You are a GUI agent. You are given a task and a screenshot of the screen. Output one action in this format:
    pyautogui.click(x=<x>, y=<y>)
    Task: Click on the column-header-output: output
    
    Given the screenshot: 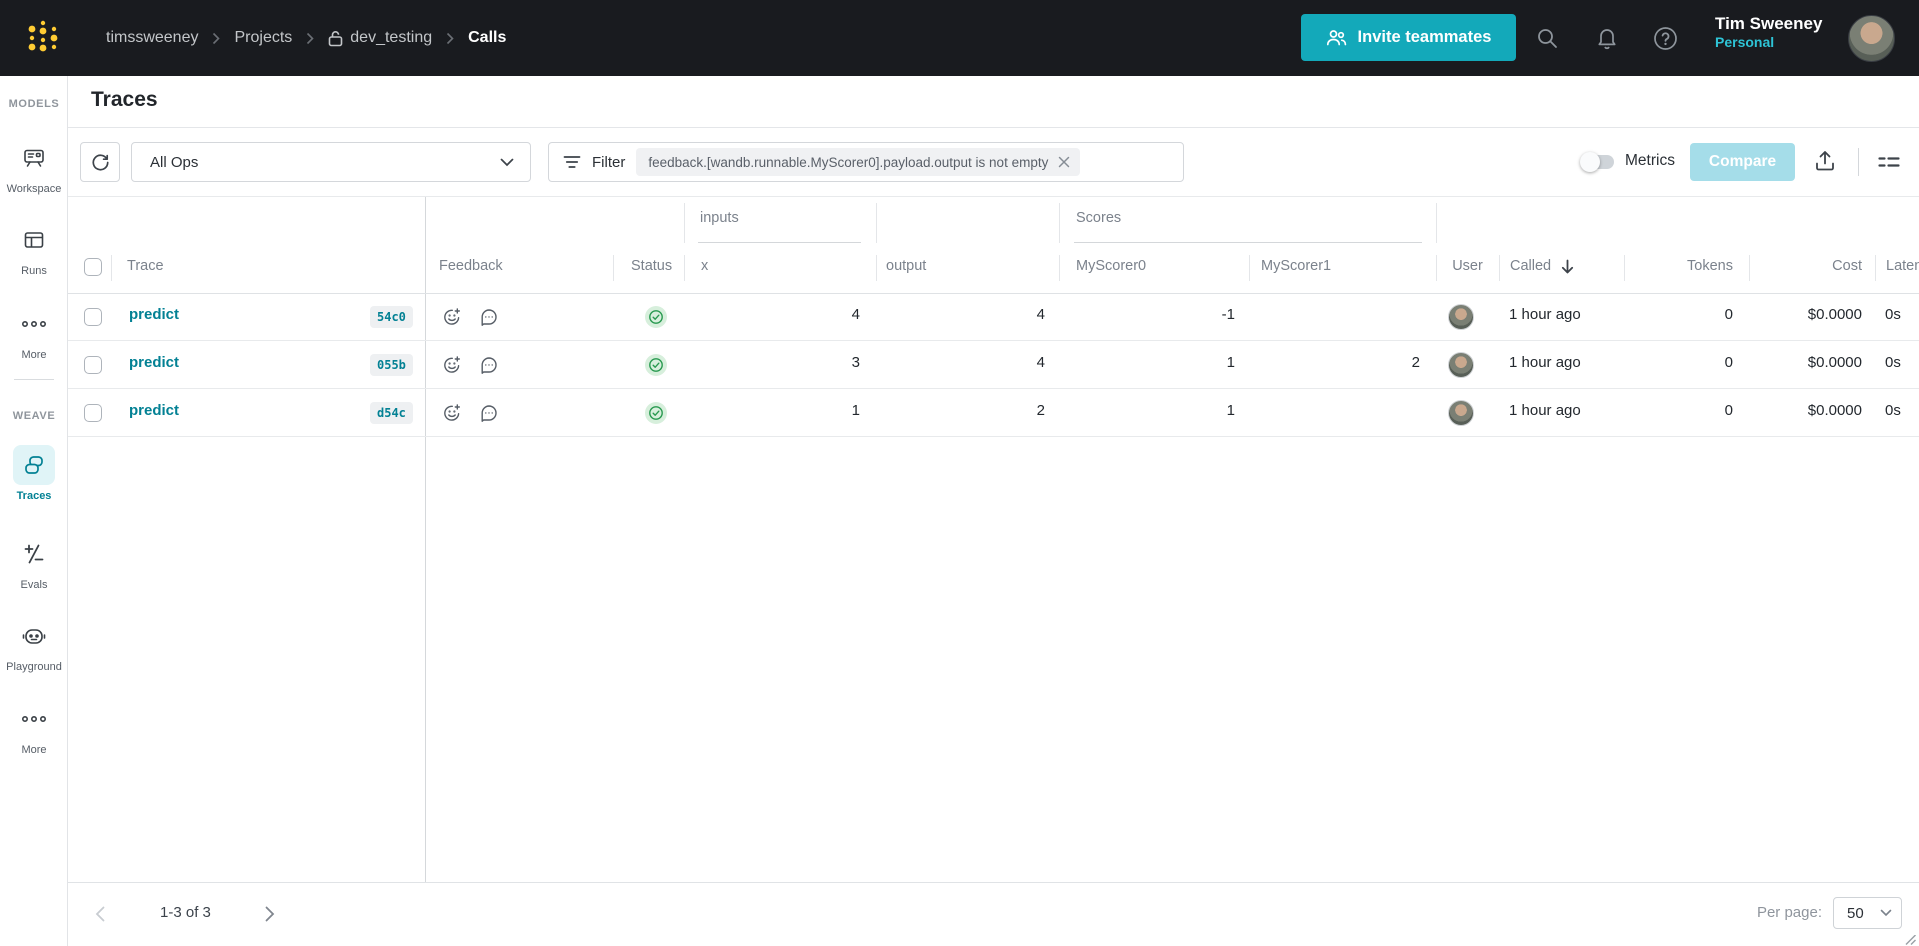 What is the action you would take?
    pyautogui.click(x=906, y=266)
    